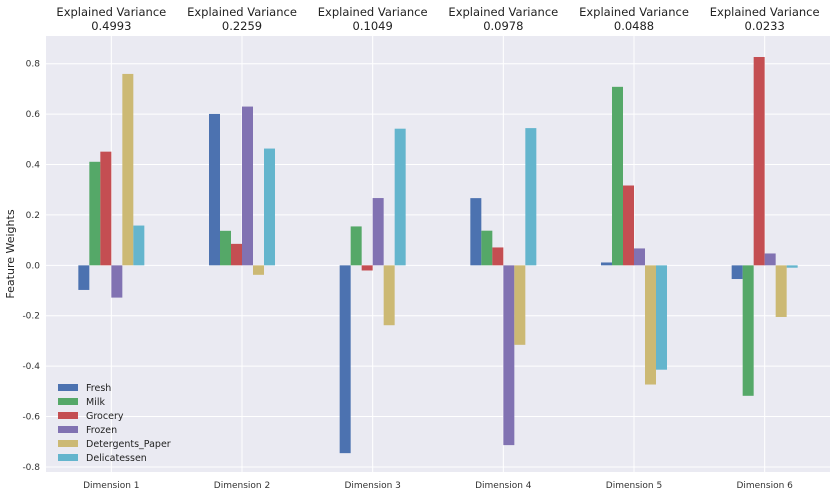  Describe the element at coordinates (487, 248) in the screenshot. I see `bar-milk-dim4` at that location.